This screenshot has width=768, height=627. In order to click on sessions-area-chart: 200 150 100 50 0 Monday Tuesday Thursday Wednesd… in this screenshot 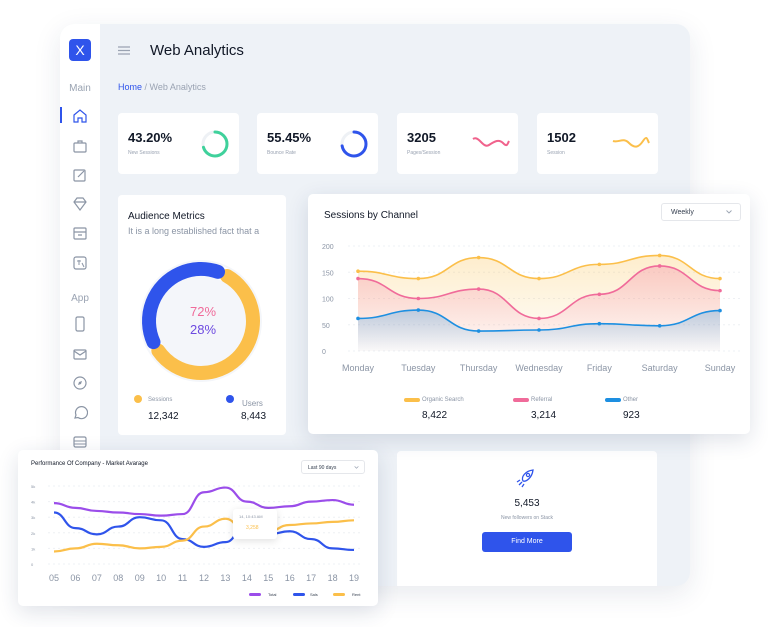, I will do `click(531, 308)`.